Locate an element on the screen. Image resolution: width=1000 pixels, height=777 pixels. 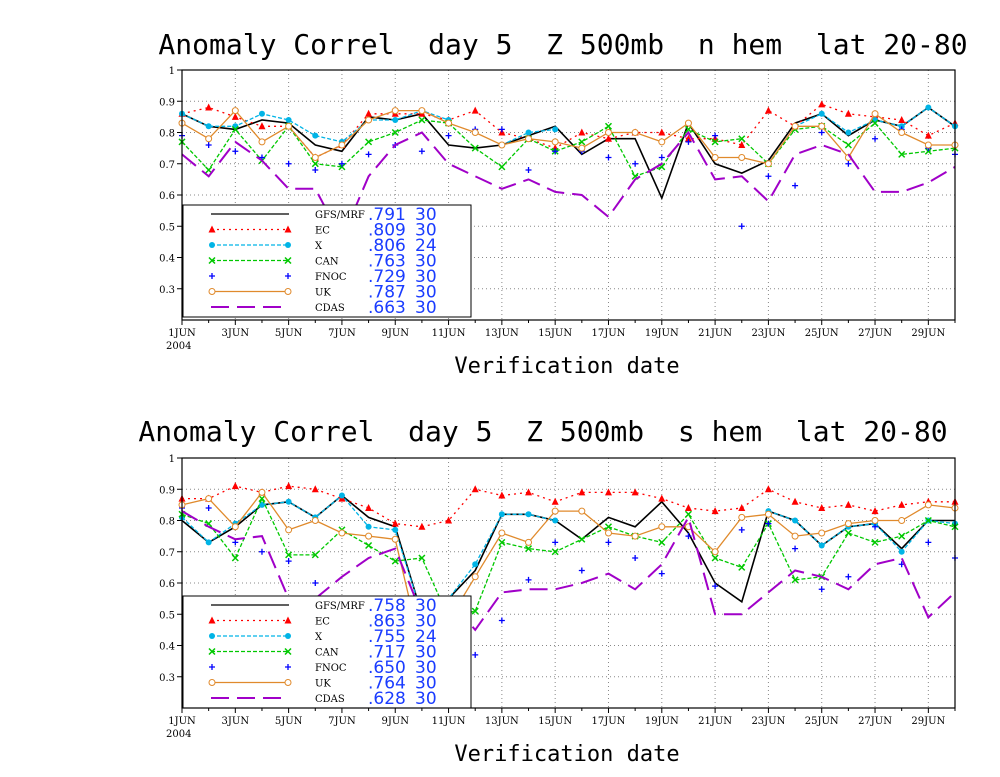
x-tick-label: 21JUN is located at coordinates (715, 721).